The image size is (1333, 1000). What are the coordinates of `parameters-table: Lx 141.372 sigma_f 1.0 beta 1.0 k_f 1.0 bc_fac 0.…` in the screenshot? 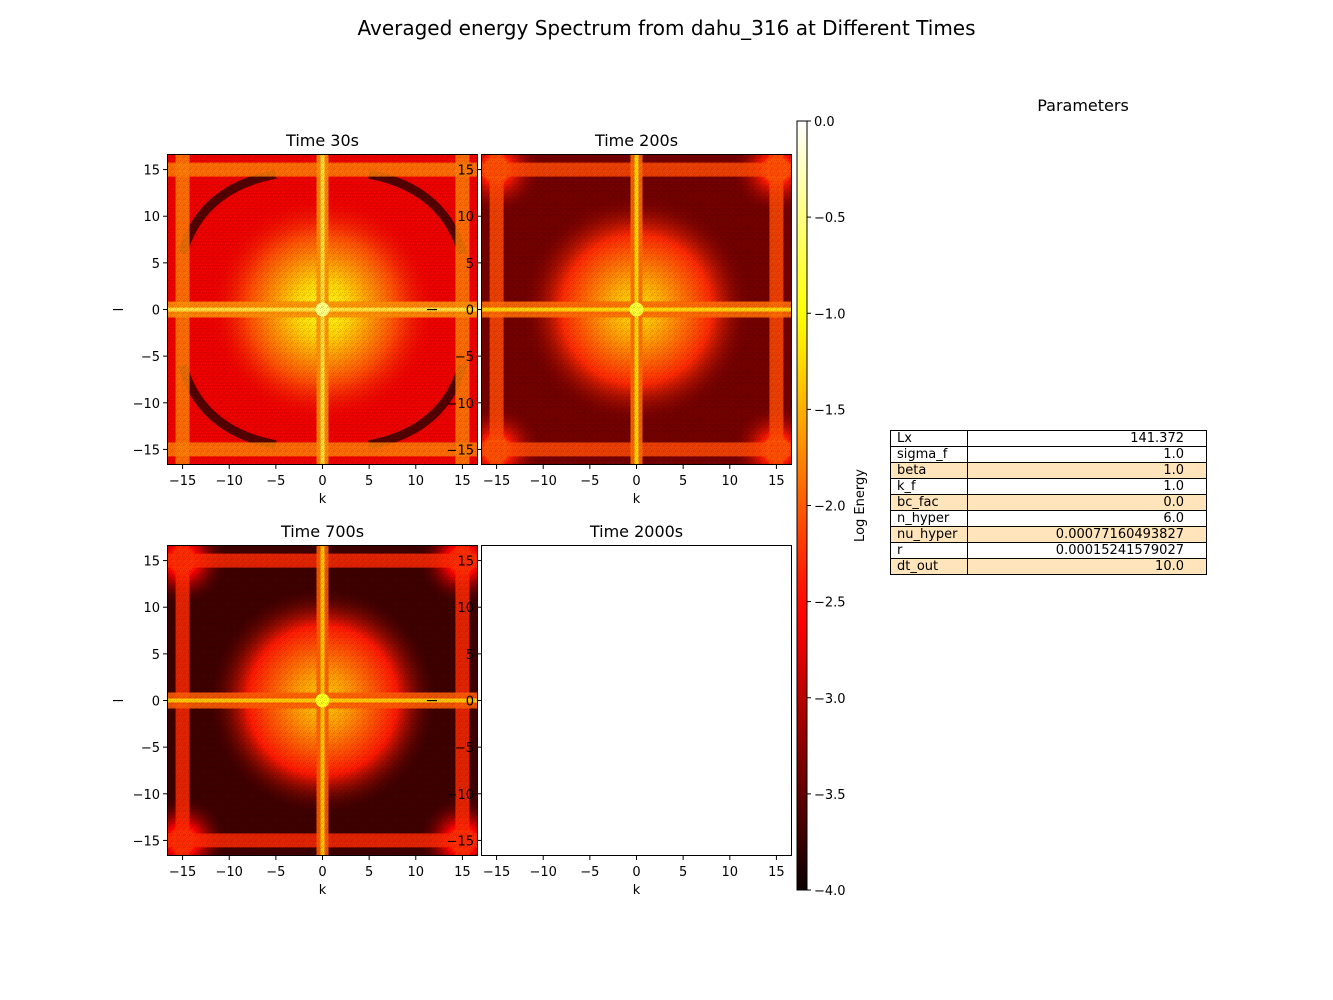 It's located at (1048, 502).